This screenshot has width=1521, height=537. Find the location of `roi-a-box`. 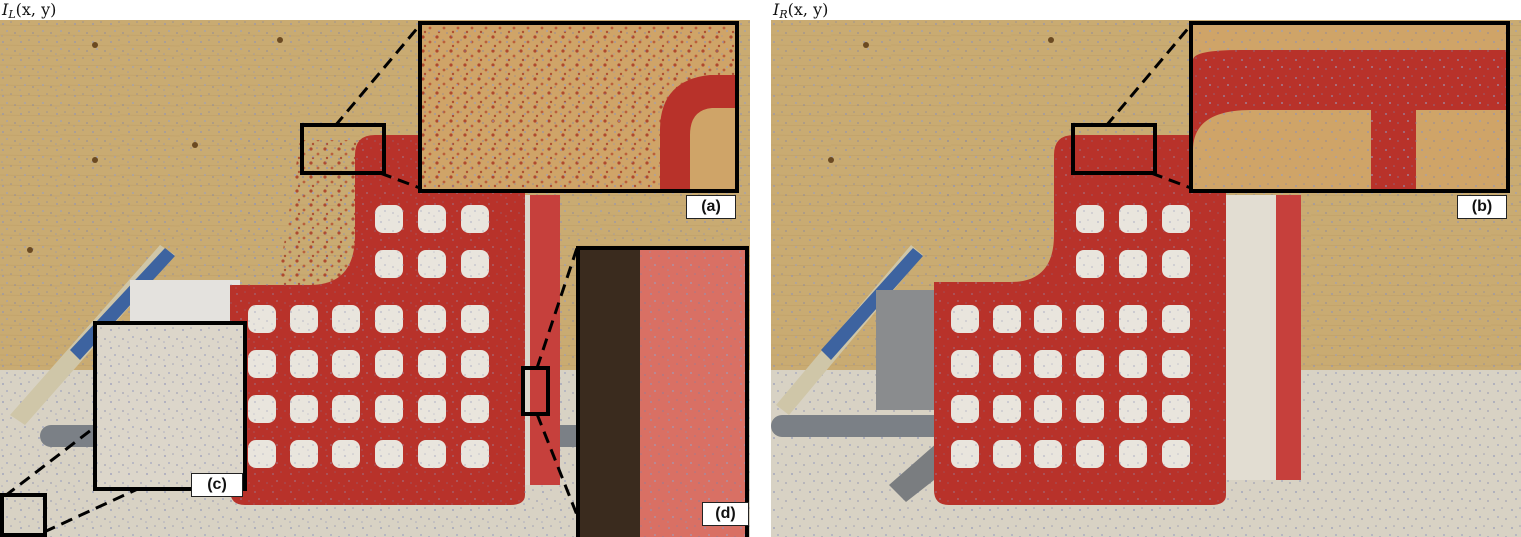

roi-a-box is located at coordinates (343, 149).